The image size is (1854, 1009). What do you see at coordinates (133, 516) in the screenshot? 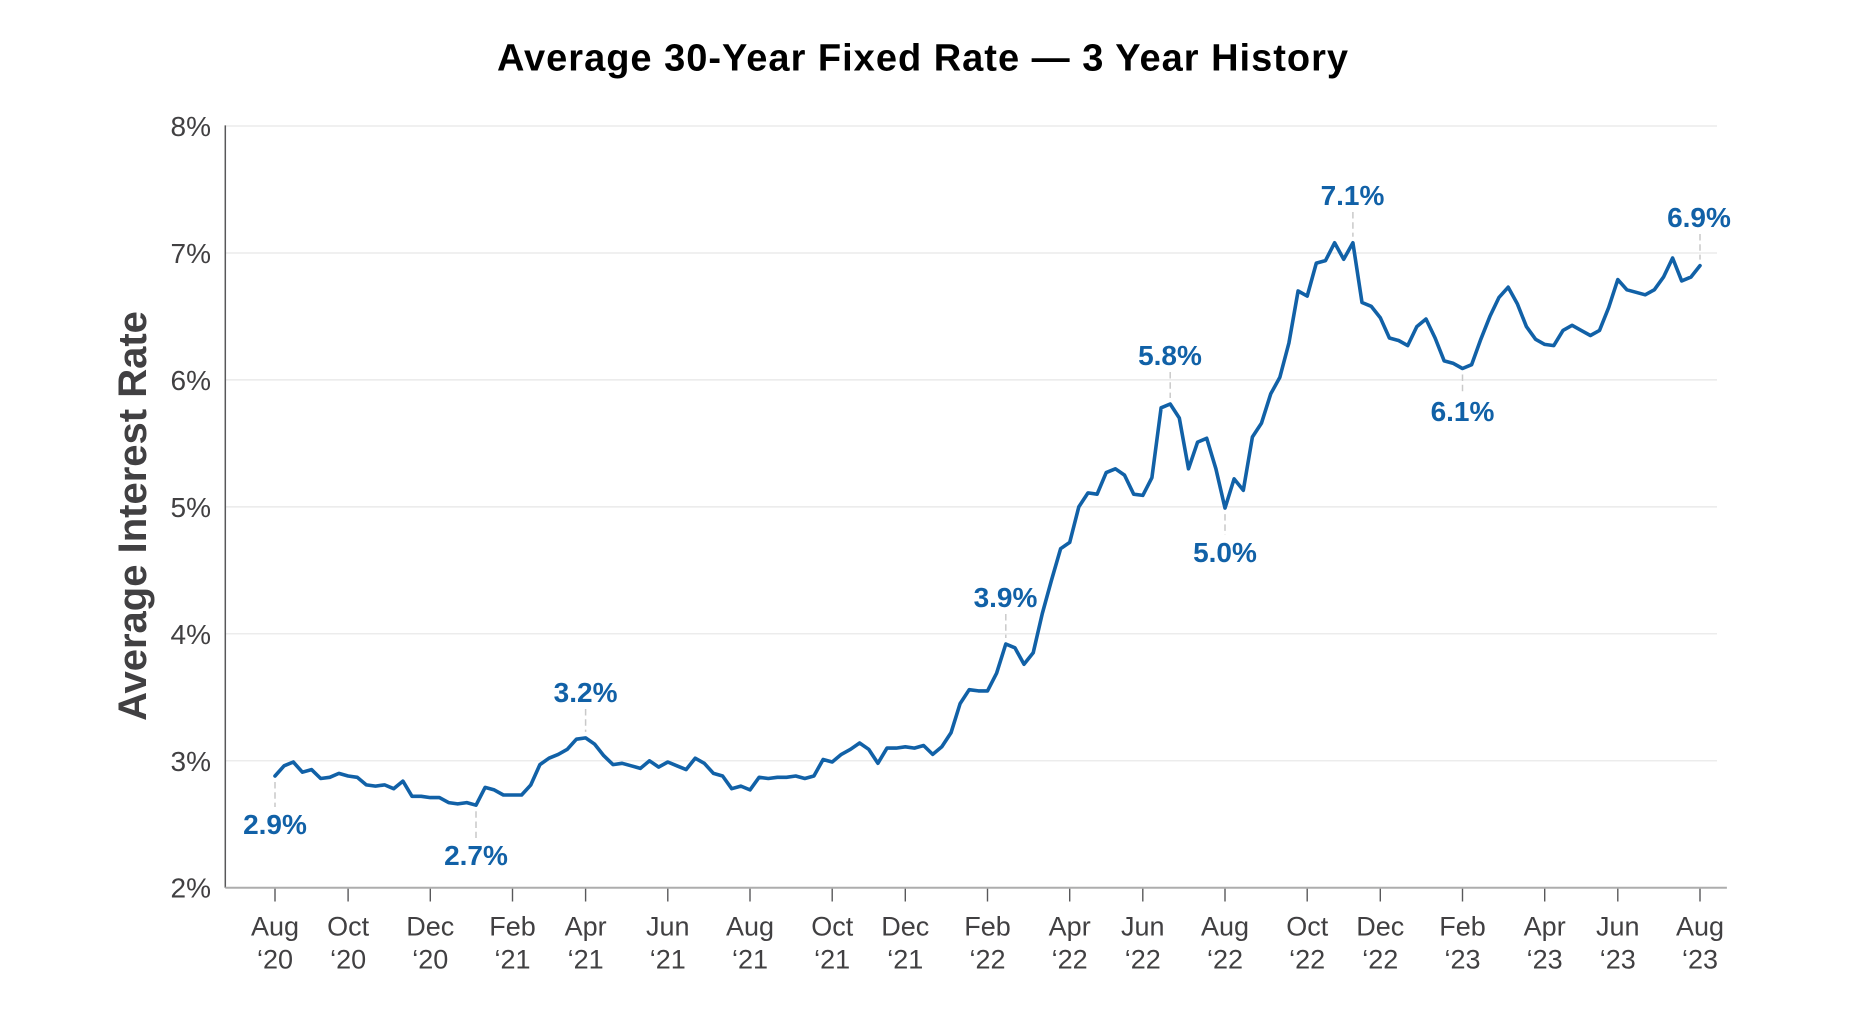
I see `svg-text: Average Interest Rate` at bounding box center [133, 516].